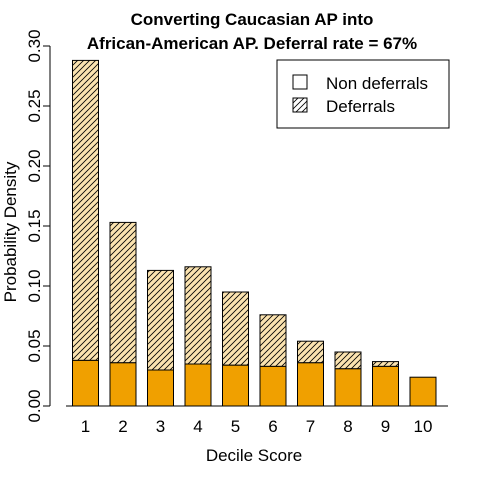 The width and height of the screenshot is (480, 480). I want to click on x-tick-label-1: 1, so click(85, 426).